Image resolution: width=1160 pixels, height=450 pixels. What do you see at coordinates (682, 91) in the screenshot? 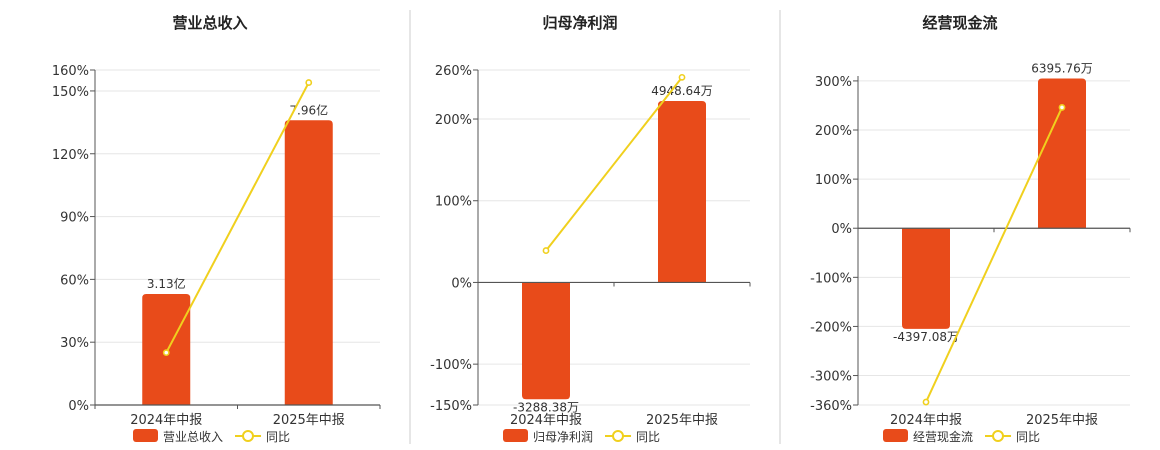
I see `bar-data-label: 4948.64万` at bounding box center [682, 91].